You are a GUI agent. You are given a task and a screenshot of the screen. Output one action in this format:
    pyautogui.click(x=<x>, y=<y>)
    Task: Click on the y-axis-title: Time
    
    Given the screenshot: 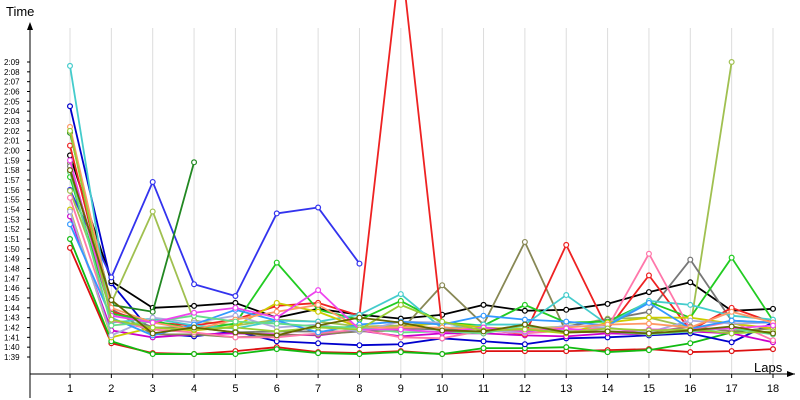 What is the action you would take?
    pyautogui.click(x=20, y=11)
    